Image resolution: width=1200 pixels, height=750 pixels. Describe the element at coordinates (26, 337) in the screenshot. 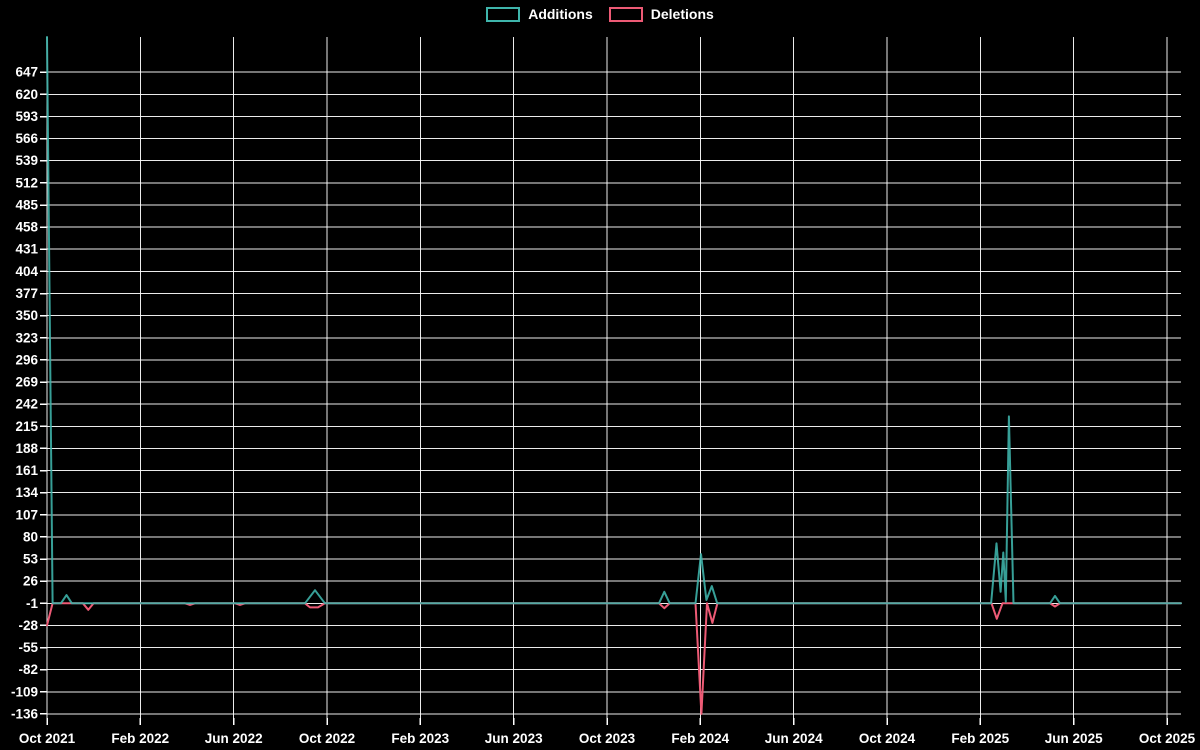

I see `y-tick-label: 323` at that location.